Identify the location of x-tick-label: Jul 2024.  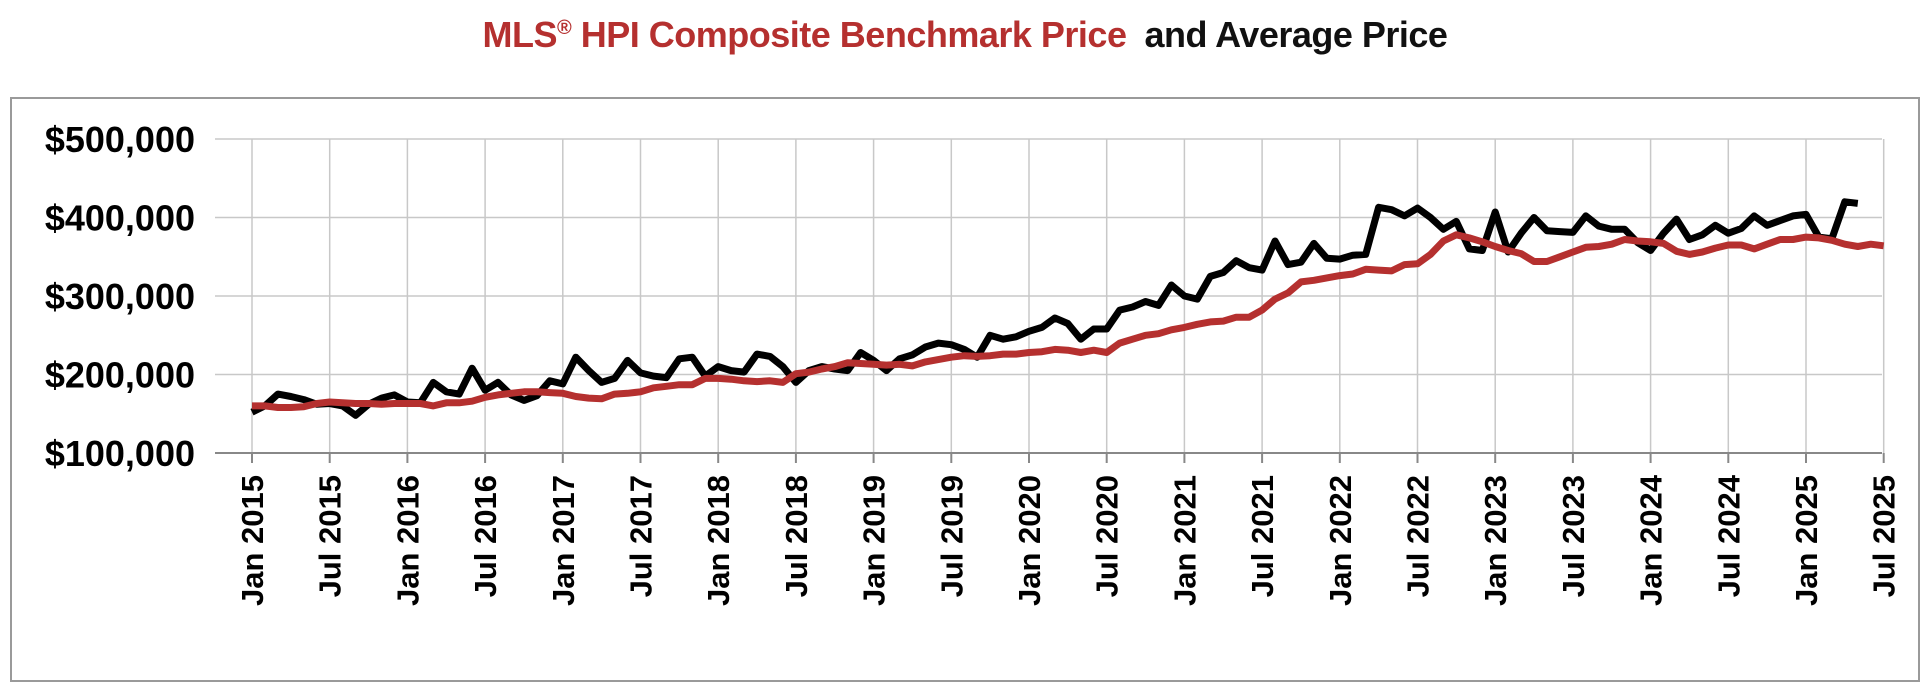
(1728, 535).